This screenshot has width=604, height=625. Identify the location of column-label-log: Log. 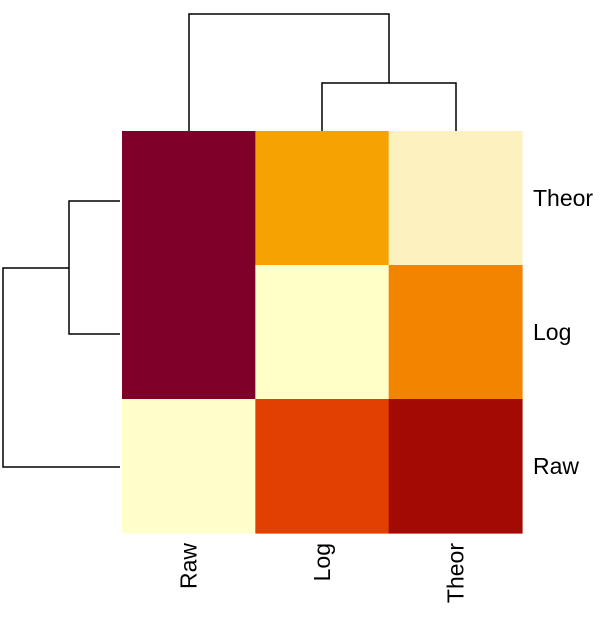
(322, 562).